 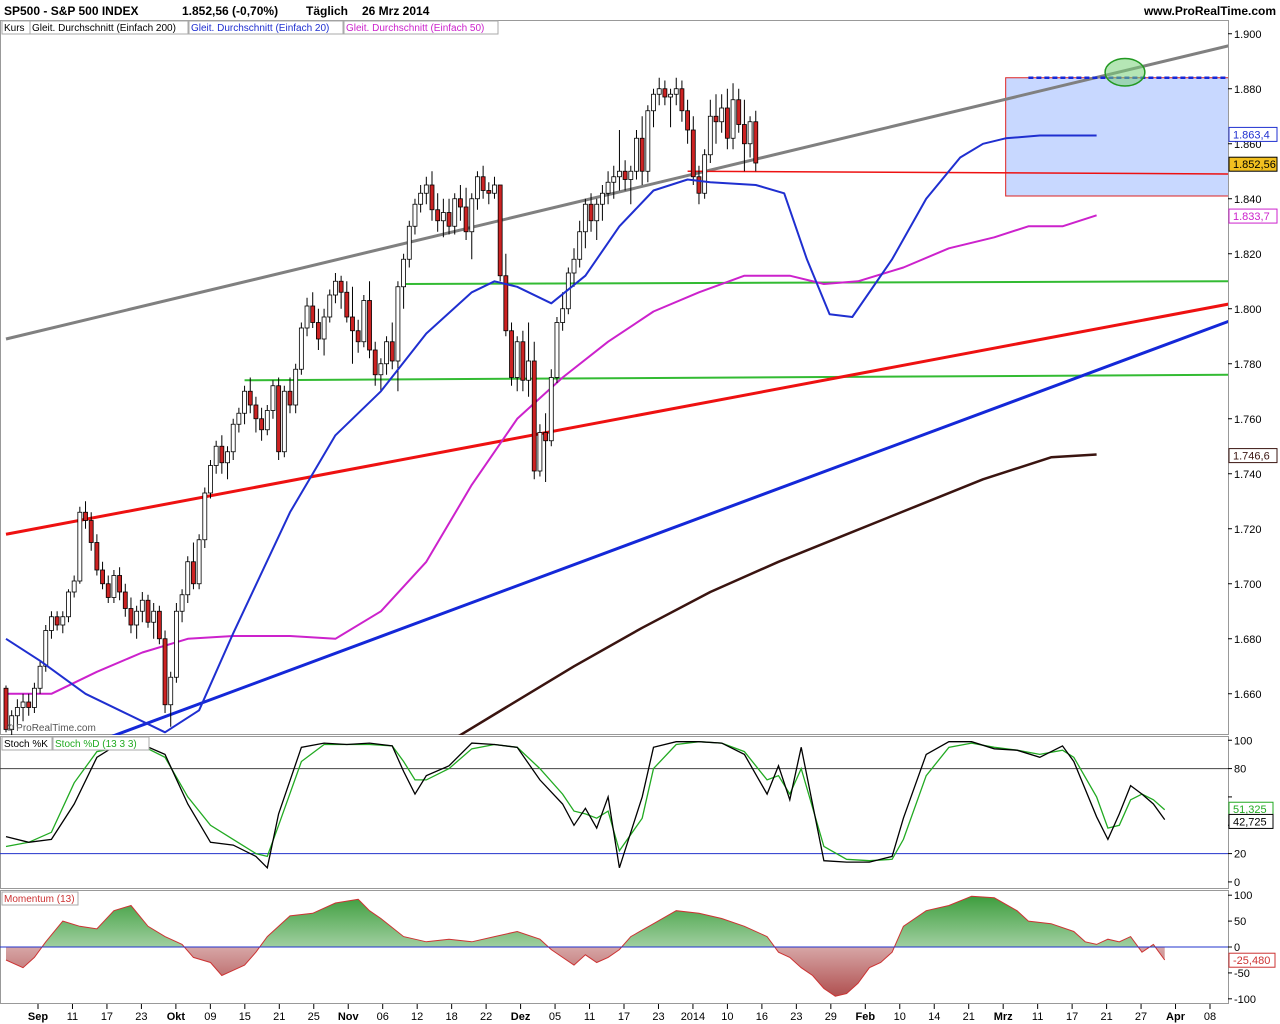 I want to click on price-value-label: 1.852,56, so click(x=1254, y=165).